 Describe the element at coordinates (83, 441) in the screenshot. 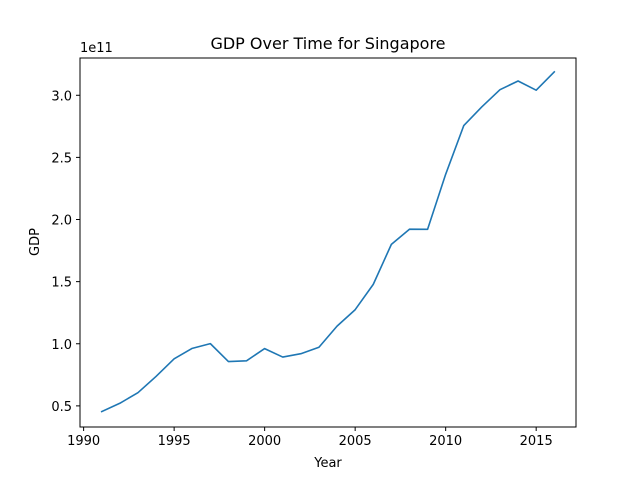

I see `x-tick-label: 1990` at that location.